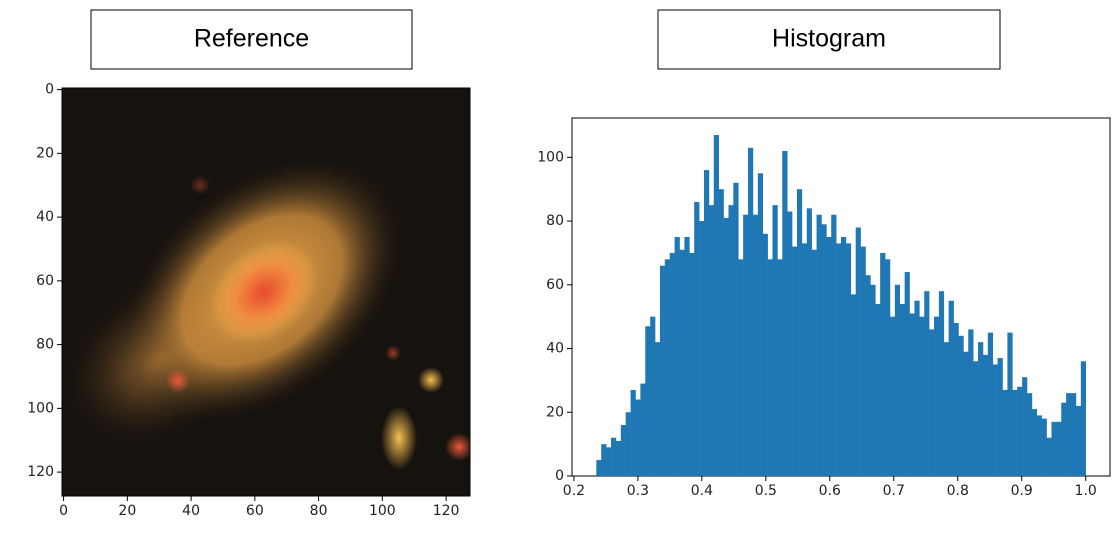  I want to click on x-tick-label: 0.9, so click(1022, 491).